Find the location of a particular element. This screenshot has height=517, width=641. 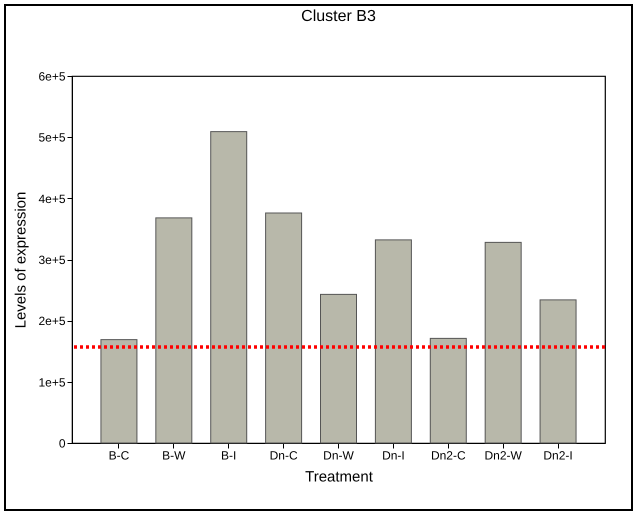

x-tick-label: Dn-W is located at coordinates (338, 455).